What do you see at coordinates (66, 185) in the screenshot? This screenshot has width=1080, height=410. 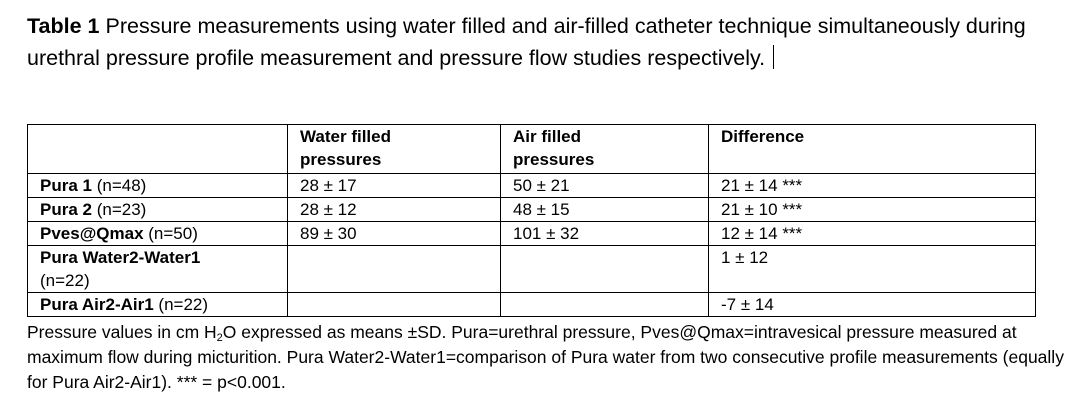 I see `row-label: Pura 1` at bounding box center [66, 185].